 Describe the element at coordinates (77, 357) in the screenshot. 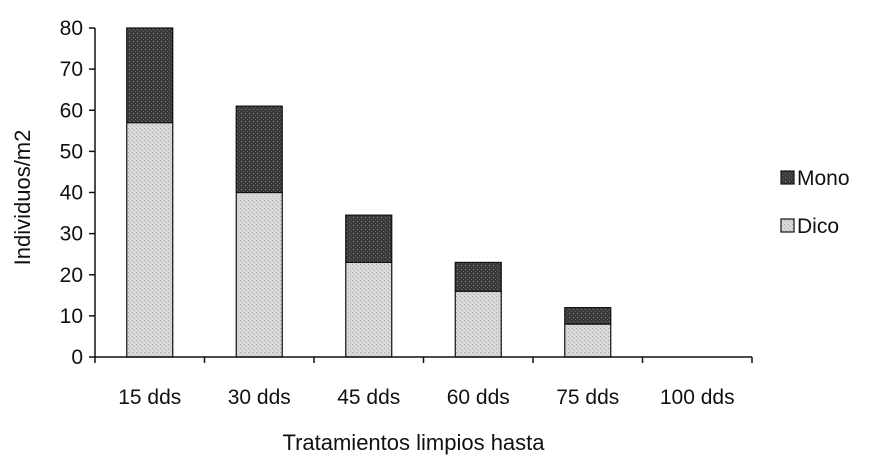

I see `y-tick-label-0: 0` at that location.